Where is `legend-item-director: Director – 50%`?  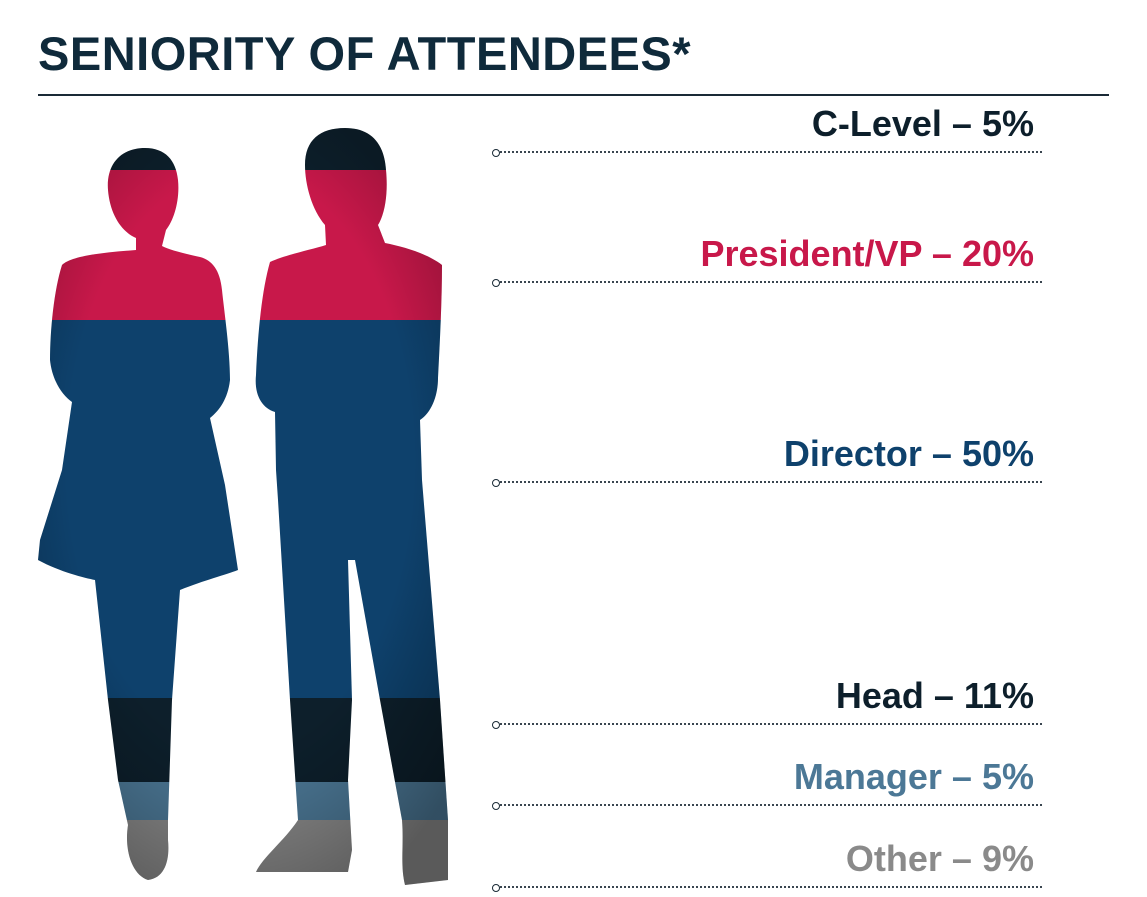
legend-item-director: Director – 50% is located at coordinates (767, 460).